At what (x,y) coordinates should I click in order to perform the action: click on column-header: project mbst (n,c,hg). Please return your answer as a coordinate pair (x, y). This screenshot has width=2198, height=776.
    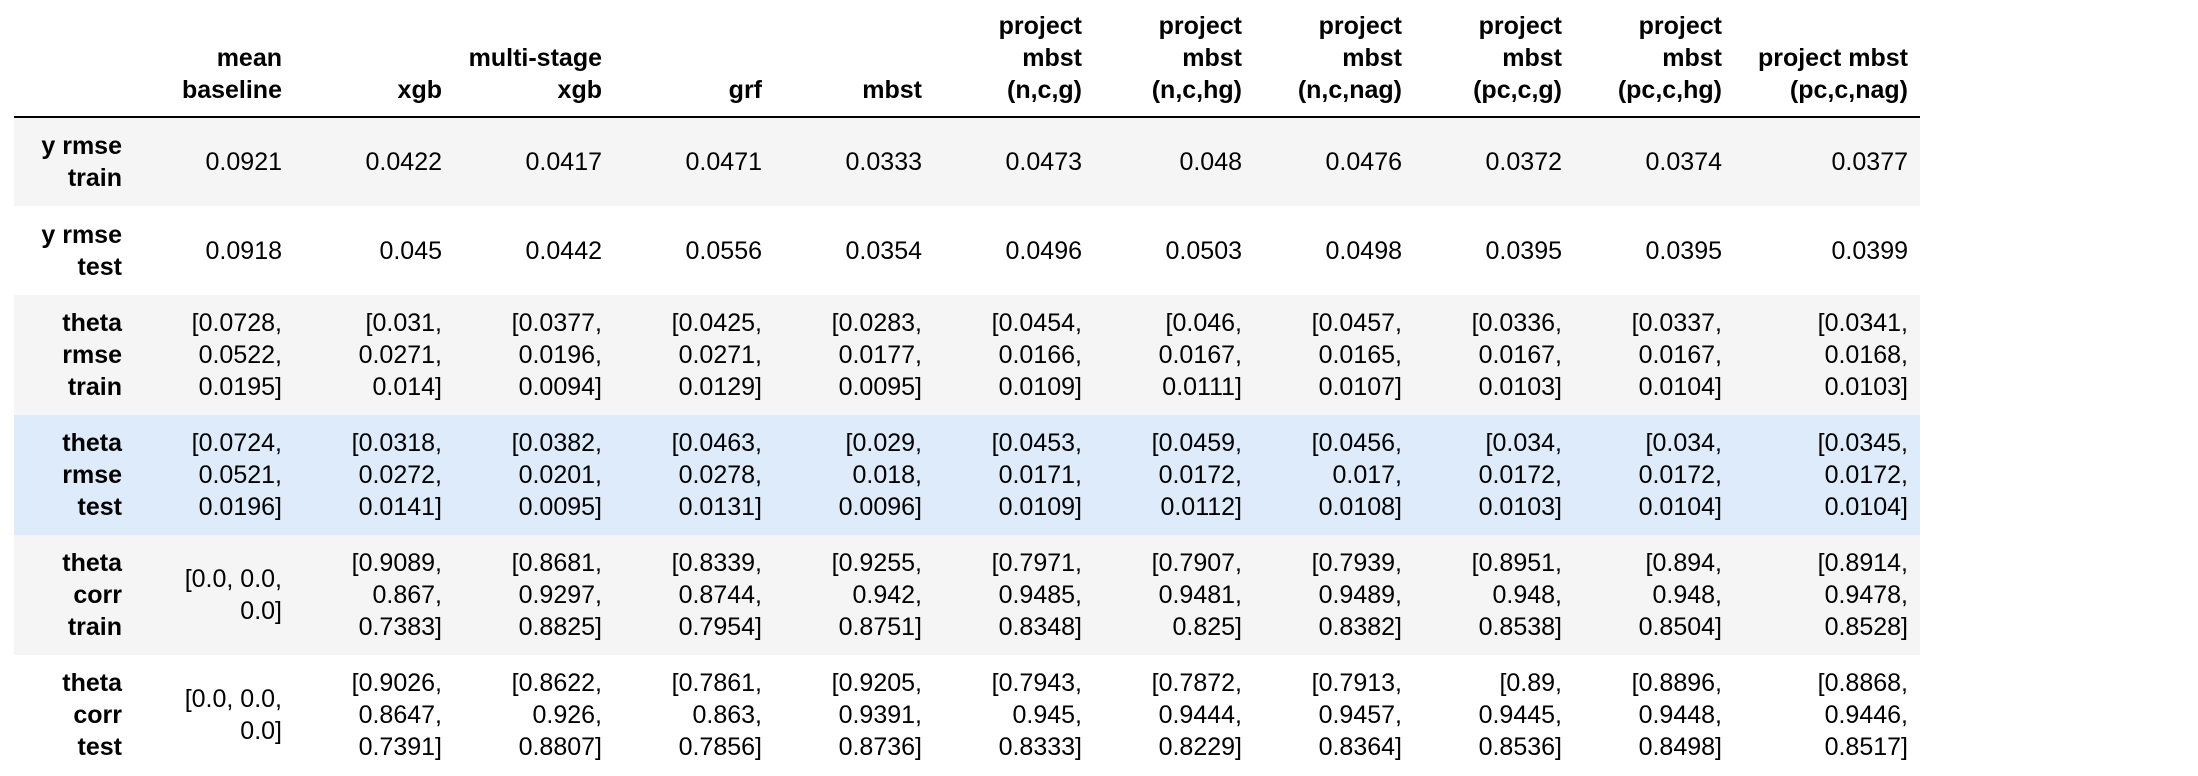
    Looking at the image, I should click on (1174, 59).